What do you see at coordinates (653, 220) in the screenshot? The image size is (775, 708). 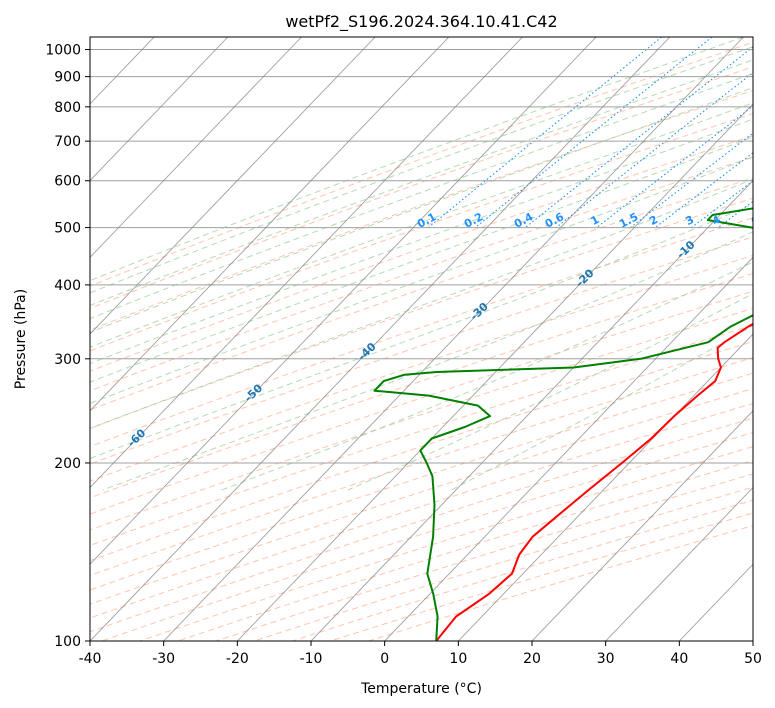 I see `mixing-ratio-label: 2` at bounding box center [653, 220].